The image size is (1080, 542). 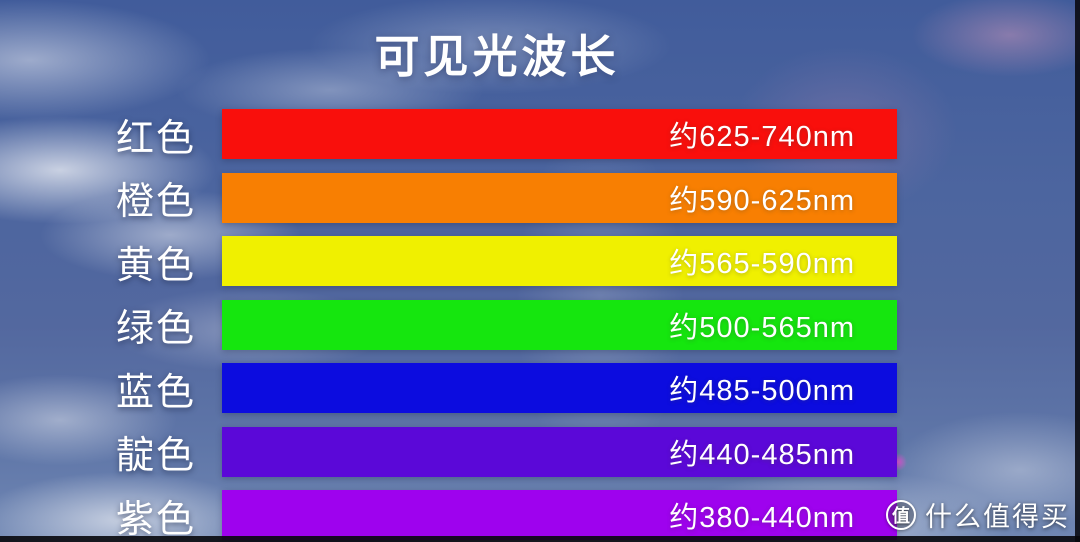 I want to click on wavelength-range-label: 约440-485nm, so click(x=762, y=454).